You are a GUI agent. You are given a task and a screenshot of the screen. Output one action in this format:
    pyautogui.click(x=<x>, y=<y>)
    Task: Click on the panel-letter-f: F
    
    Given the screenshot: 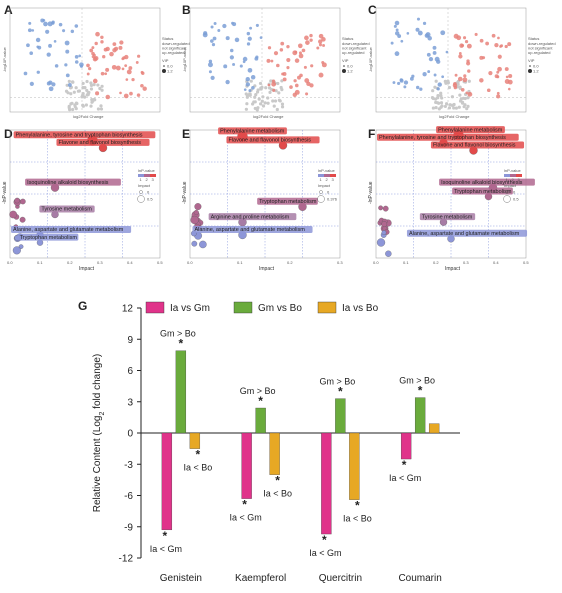 What is the action you would take?
    pyautogui.click(x=371, y=134)
    